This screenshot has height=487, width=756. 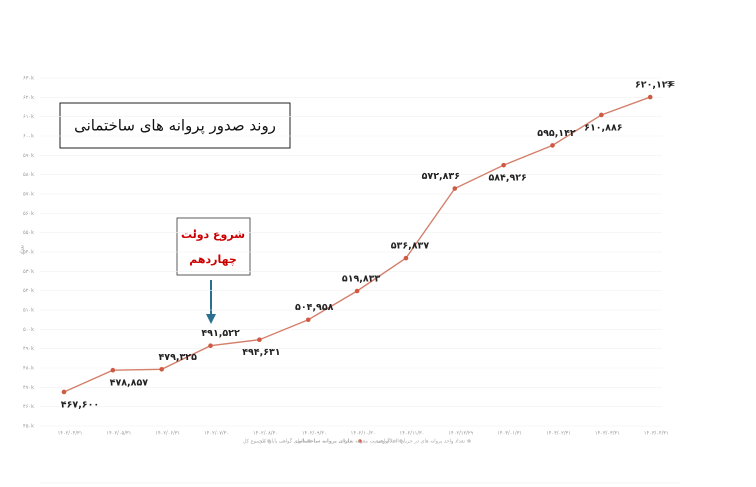 I want to click on x-tick-label: ۱۴۰۲/۱۱/۳۰, so click(x=412, y=434).